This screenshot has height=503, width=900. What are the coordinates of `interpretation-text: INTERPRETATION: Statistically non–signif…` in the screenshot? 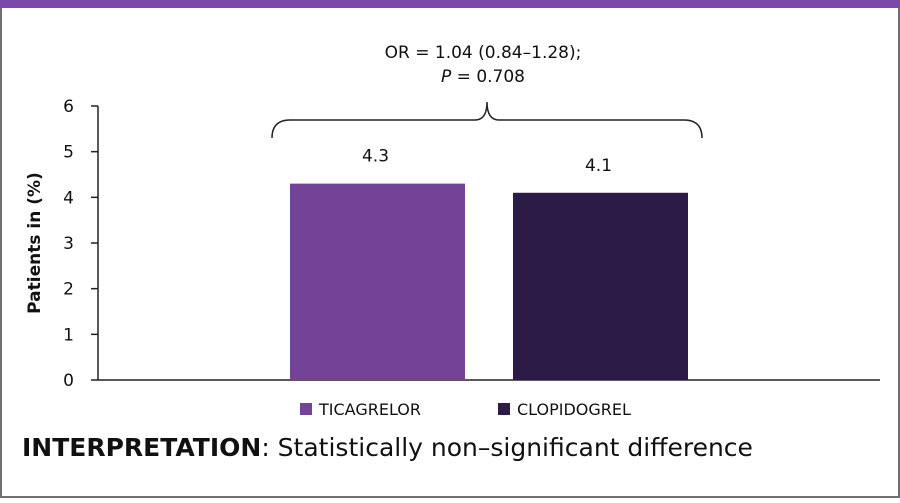 It's located at (387, 447).